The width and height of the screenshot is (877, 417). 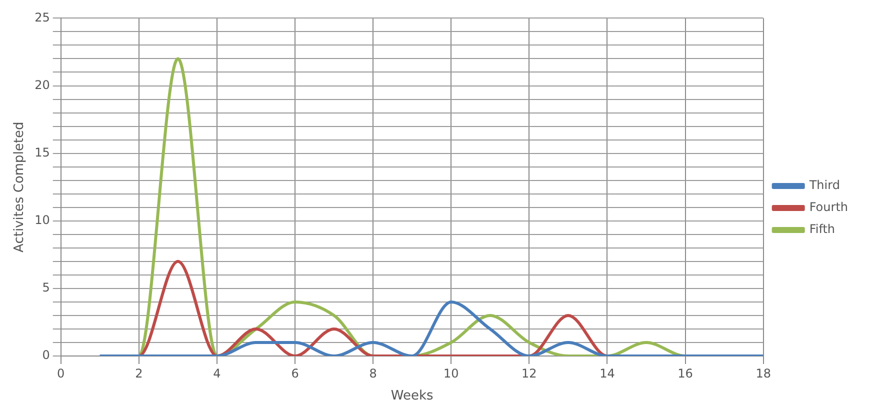 What do you see at coordinates (824, 185) in the screenshot?
I see `legend-label: Third` at bounding box center [824, 185].